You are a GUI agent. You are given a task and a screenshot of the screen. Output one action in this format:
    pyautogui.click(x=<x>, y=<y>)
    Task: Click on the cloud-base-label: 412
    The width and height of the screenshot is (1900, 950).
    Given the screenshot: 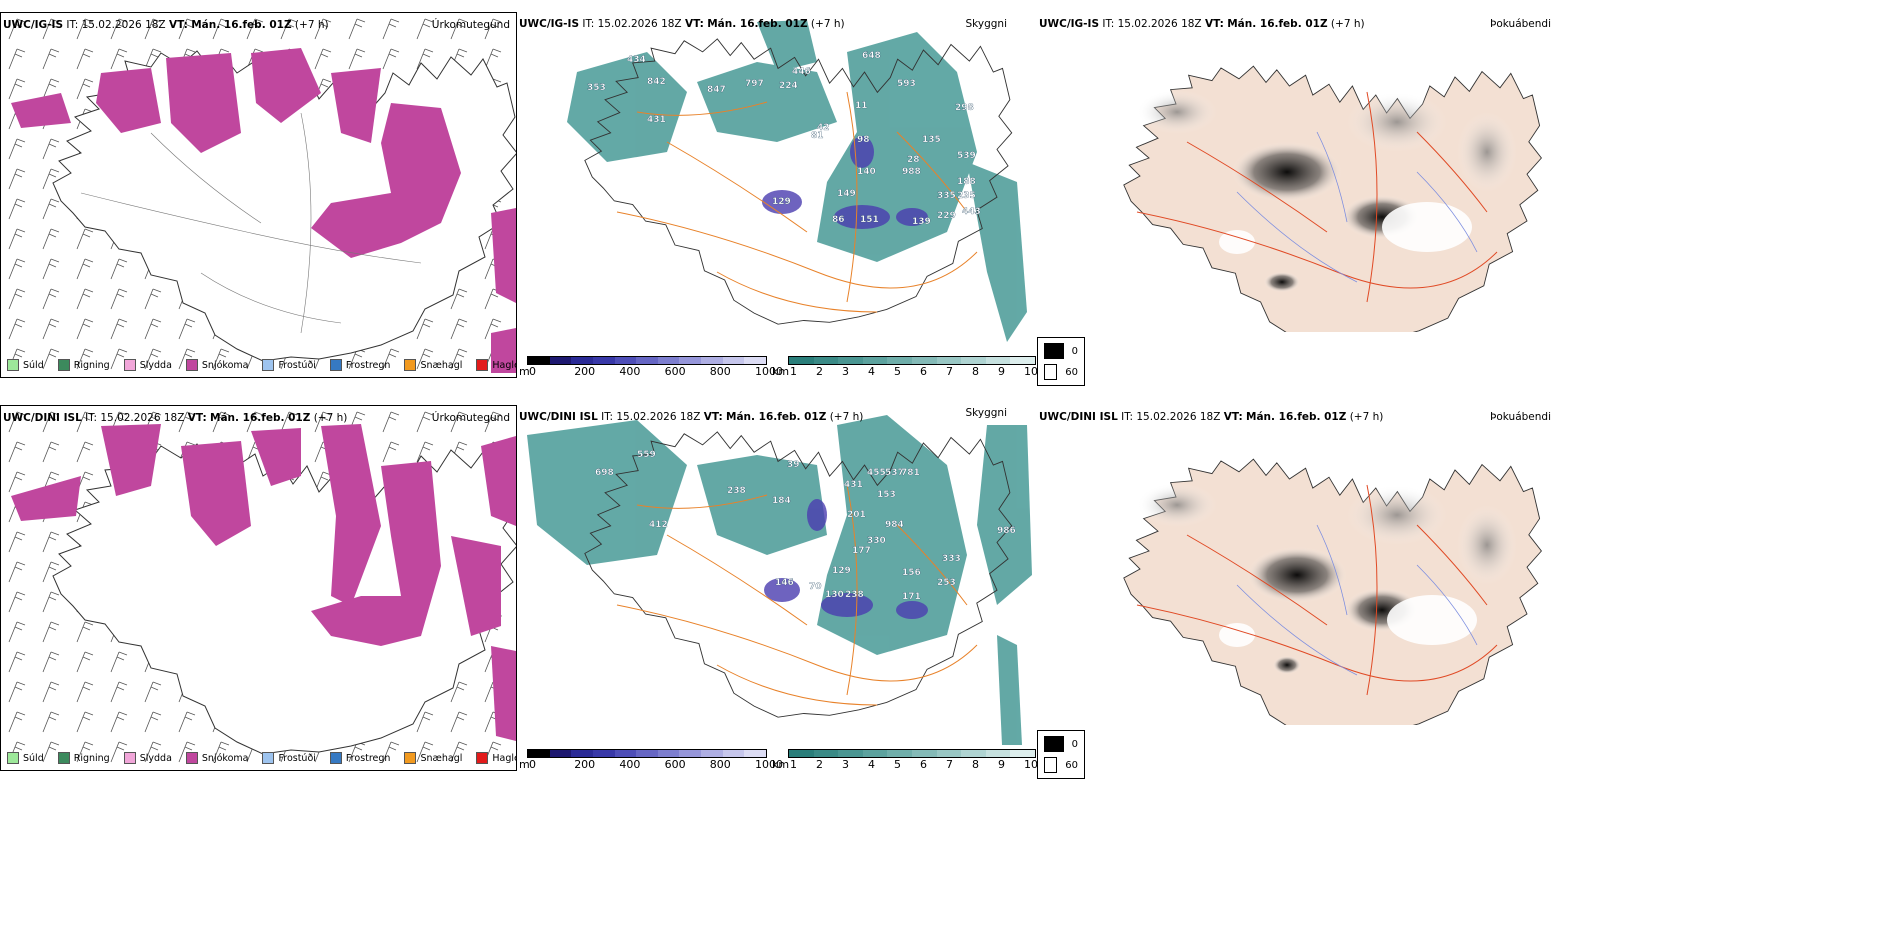 What is the action you would take?
    pyautogui.click(x=658, y=525)
    